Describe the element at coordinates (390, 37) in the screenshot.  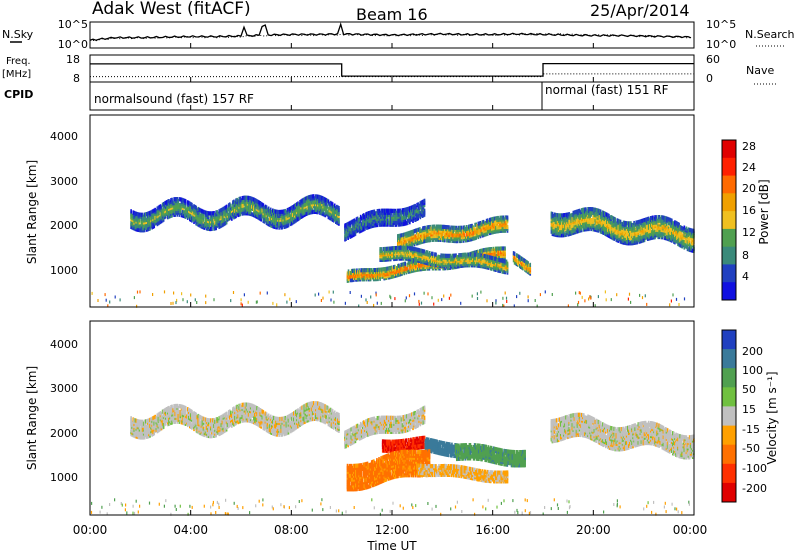
I see `nsearch-series-line` at that location.